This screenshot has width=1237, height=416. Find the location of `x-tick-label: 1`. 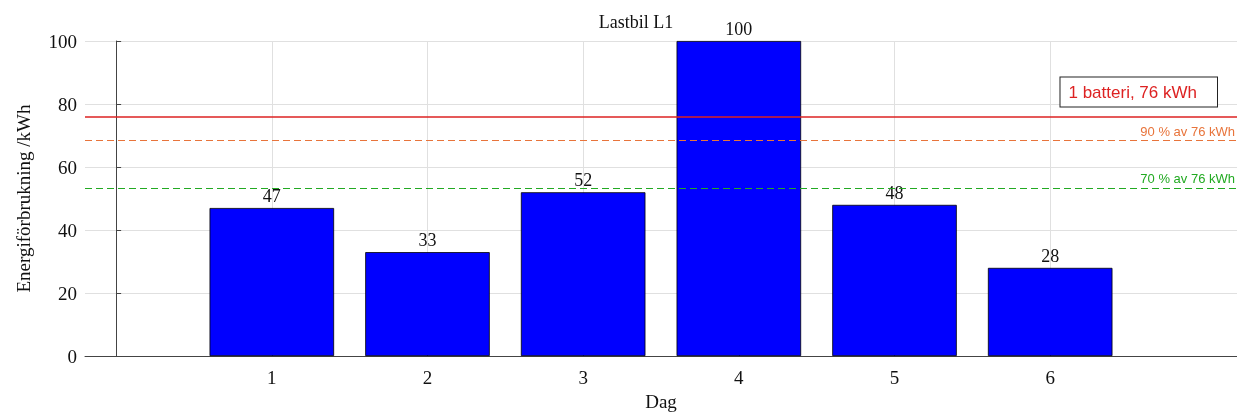

x-tick-label: 1 is located at coordinates (272, 378).